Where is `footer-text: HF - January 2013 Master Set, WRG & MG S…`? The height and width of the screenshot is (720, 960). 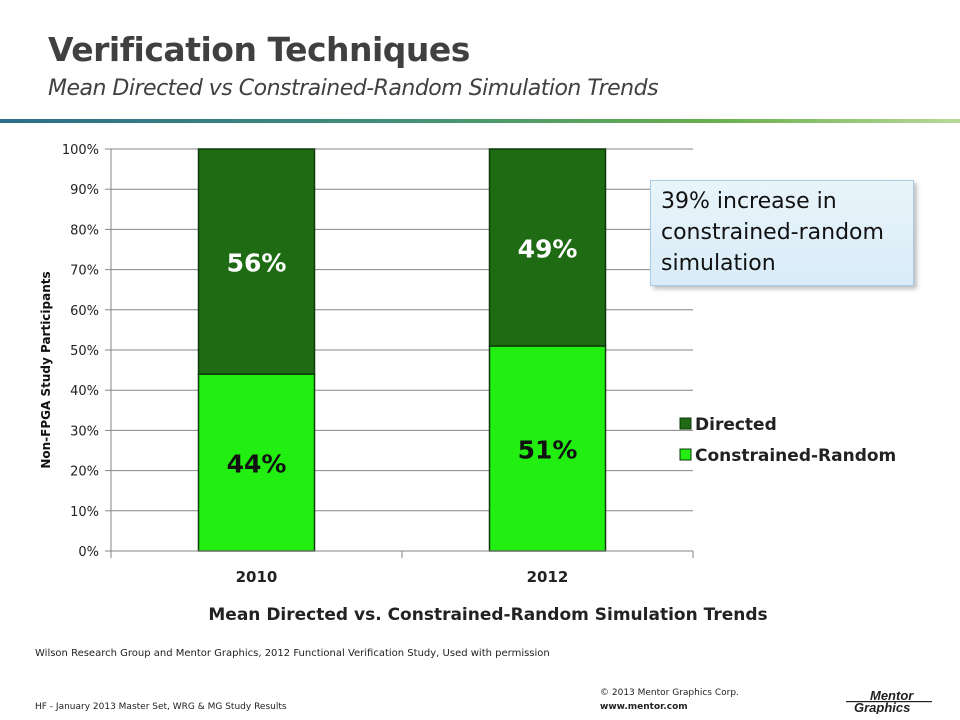
footer-text: HF - January 2013 Master Set, WRG & MG S… is located at coordinates (161, 707).